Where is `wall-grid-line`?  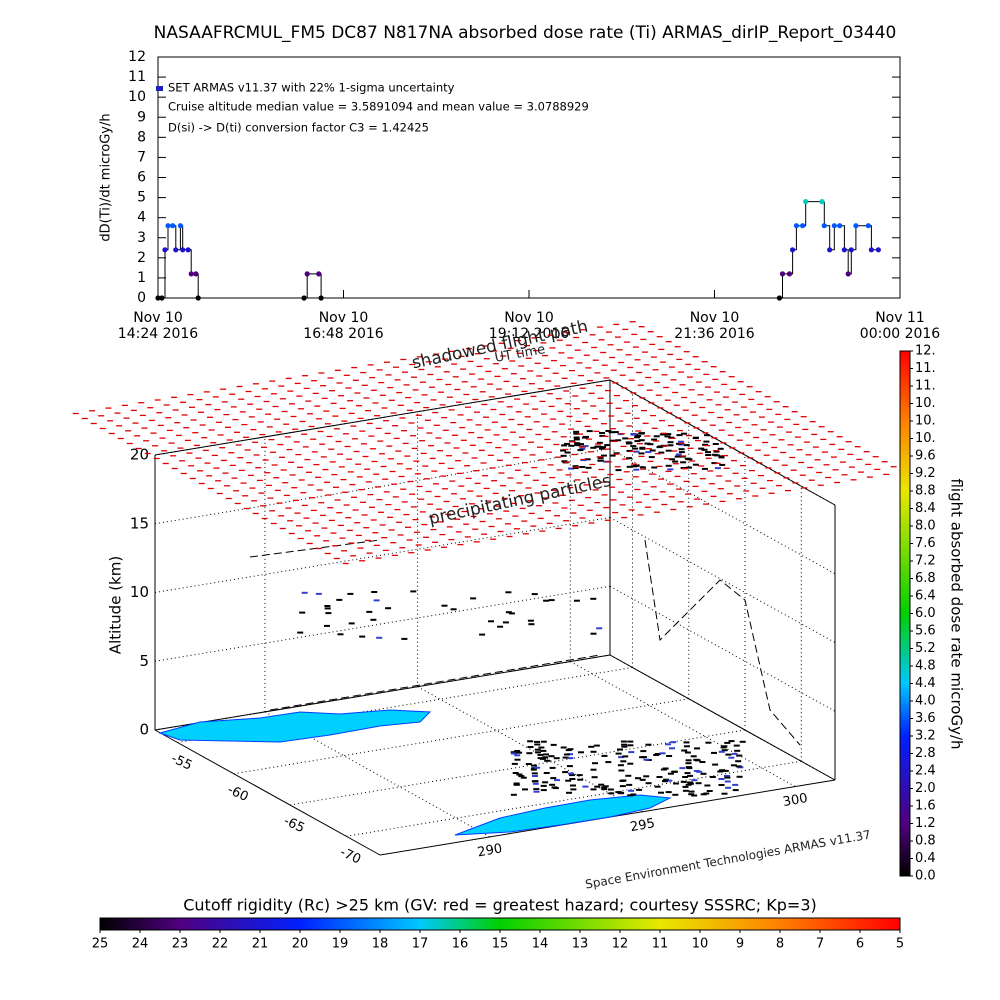 wall-grid-line is located at coordinates (382, 555).